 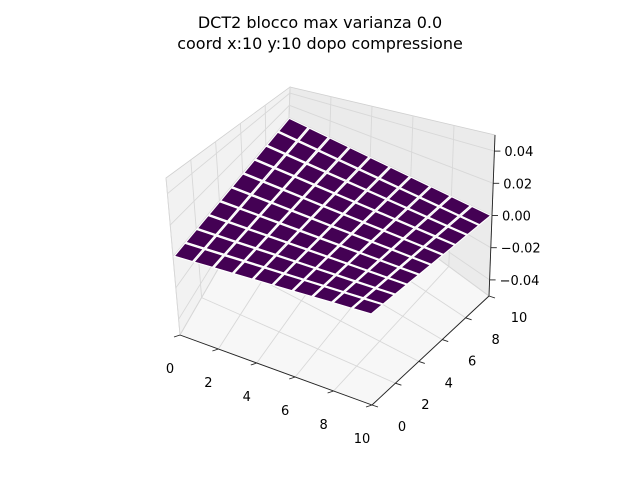 I want to click on z-tick-label: −0.04, so click(x=520, y=281).